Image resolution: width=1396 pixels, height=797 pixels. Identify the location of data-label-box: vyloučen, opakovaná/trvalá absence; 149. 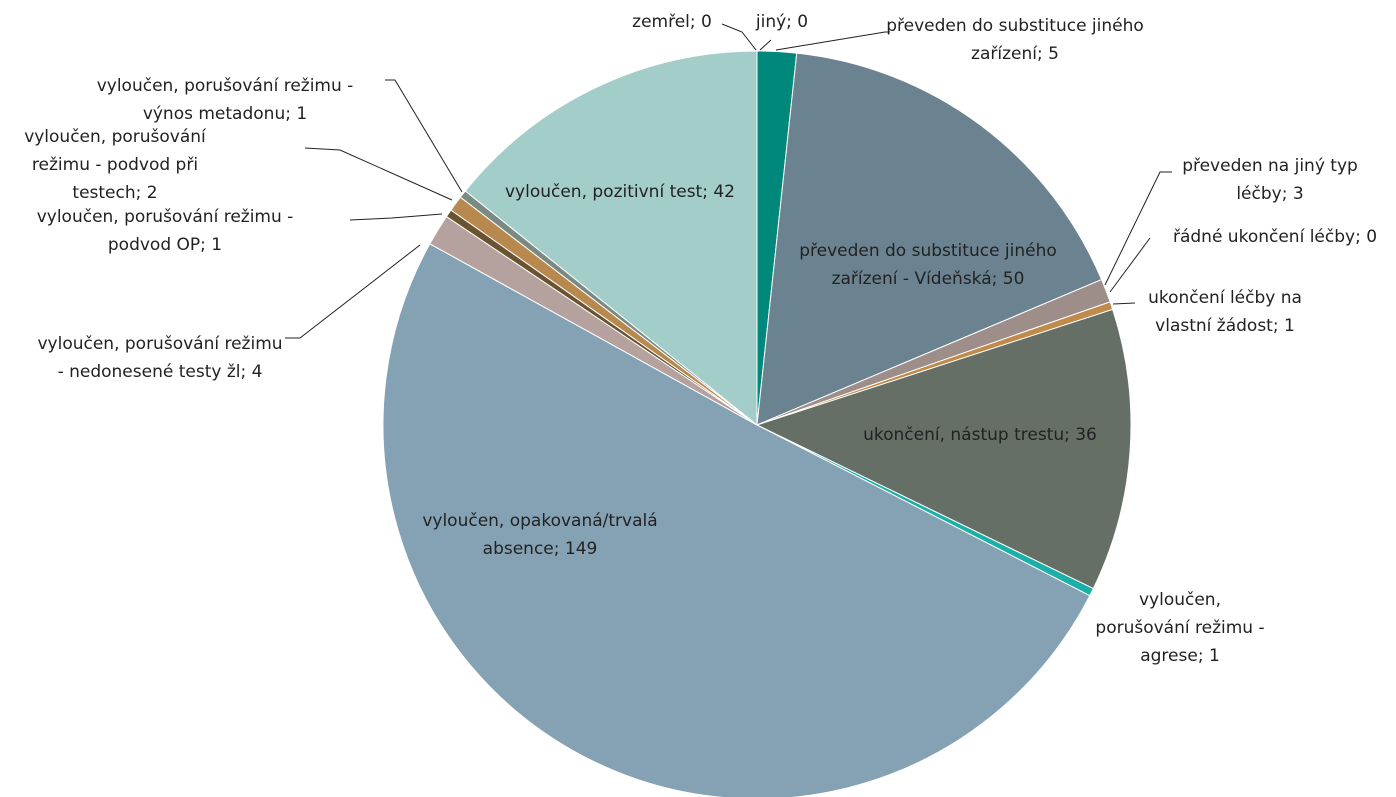
(540, 535).